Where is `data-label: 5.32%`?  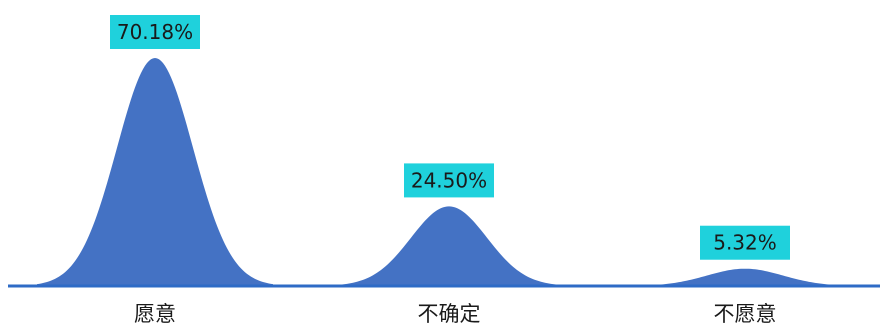
data-label: 5.32% is located at coordinates (745, 243).